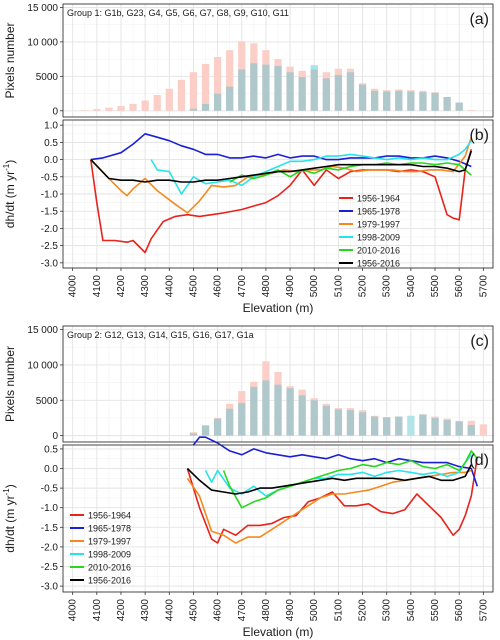  I want to click on x-tick-label: 4300, so click(145, 286).